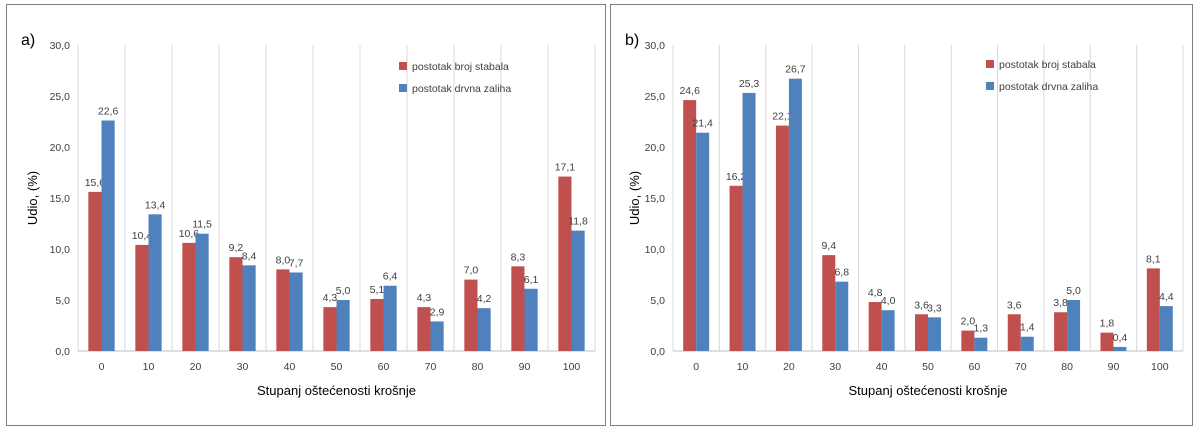  Describe the element at coordinates (196, 367) in the screenshot. I see `x-tick-label: 20` at that location.